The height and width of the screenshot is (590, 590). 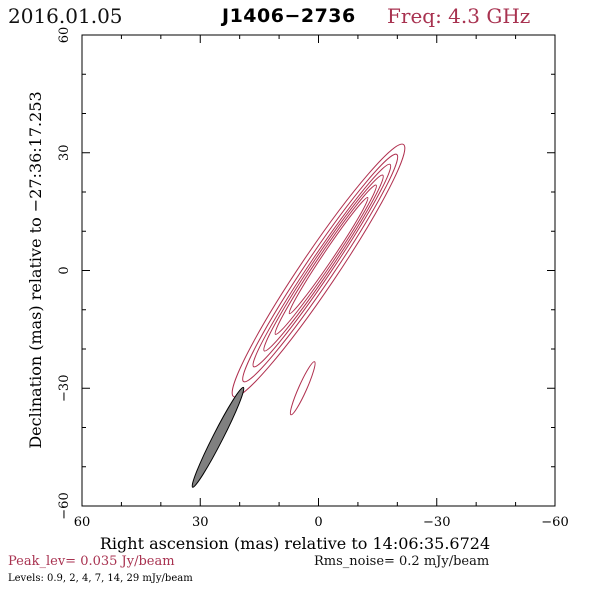 What do you see at coordinates (100, 578) in the screenshot?
I see `contour-levels: Levels: 0.9, 2, 4, 7, 14, 29 mJy/beam` at bounding box center [100, 578].